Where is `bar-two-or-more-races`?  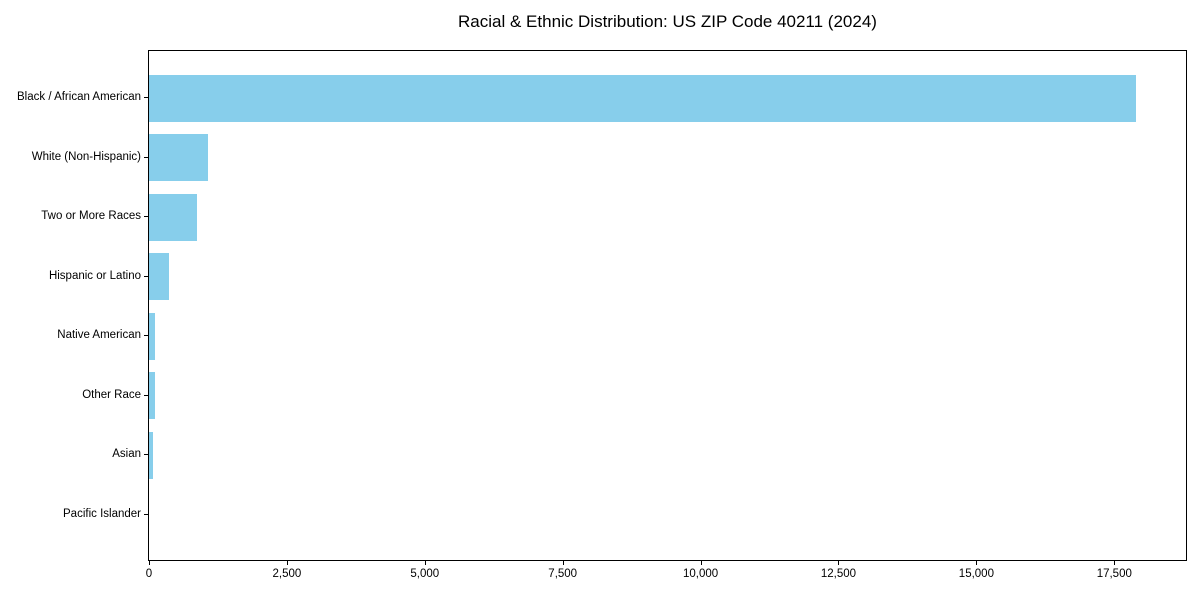 bar-two-or-more-races is located at coordinates (173, 217).